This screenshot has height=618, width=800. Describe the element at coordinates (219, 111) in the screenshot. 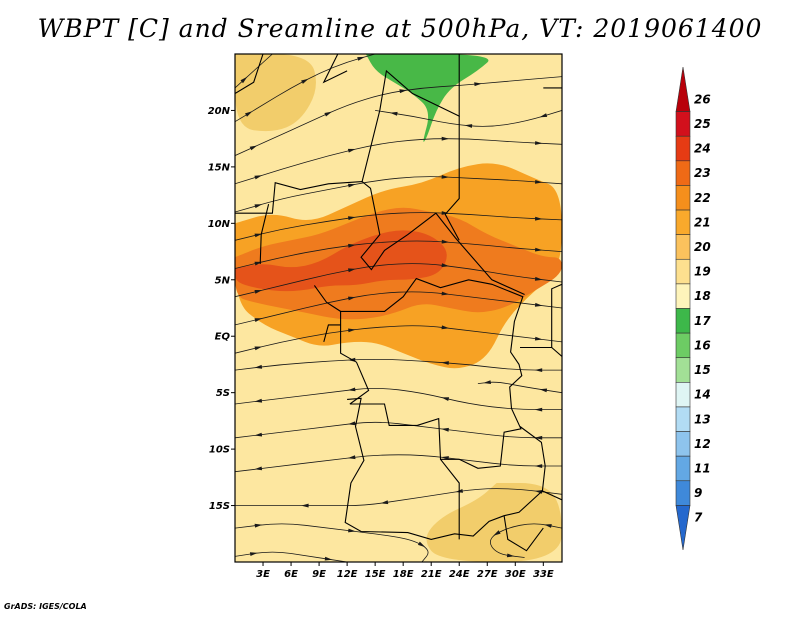

I see `lat-tick-label: 20N` at that location.